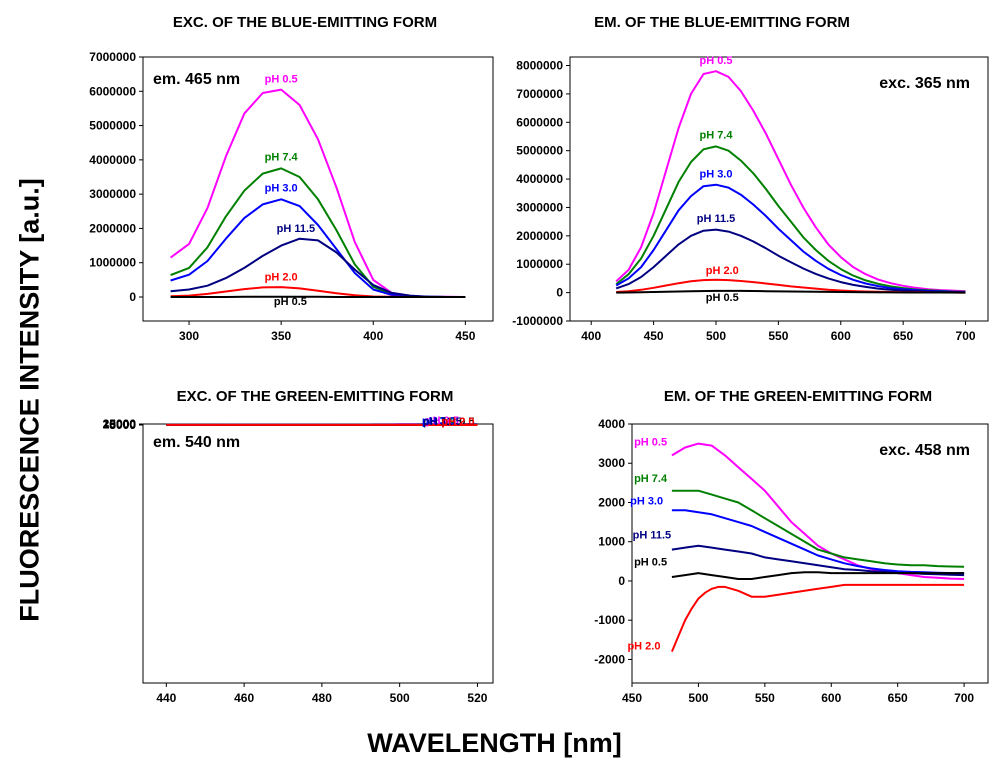 The height and width of the screenshot is (764, 989). I want to click on panel-2-series-label: pH 7.4, so click(716, 135).